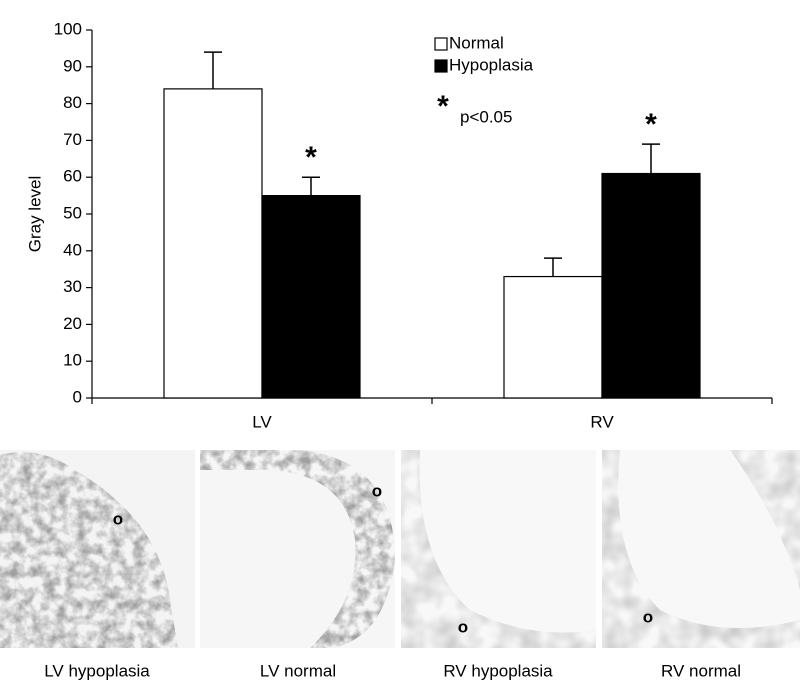  Describe the element at coordinates (72, 212) in the screenshot. I see `y-tick-label: 50` at that location.